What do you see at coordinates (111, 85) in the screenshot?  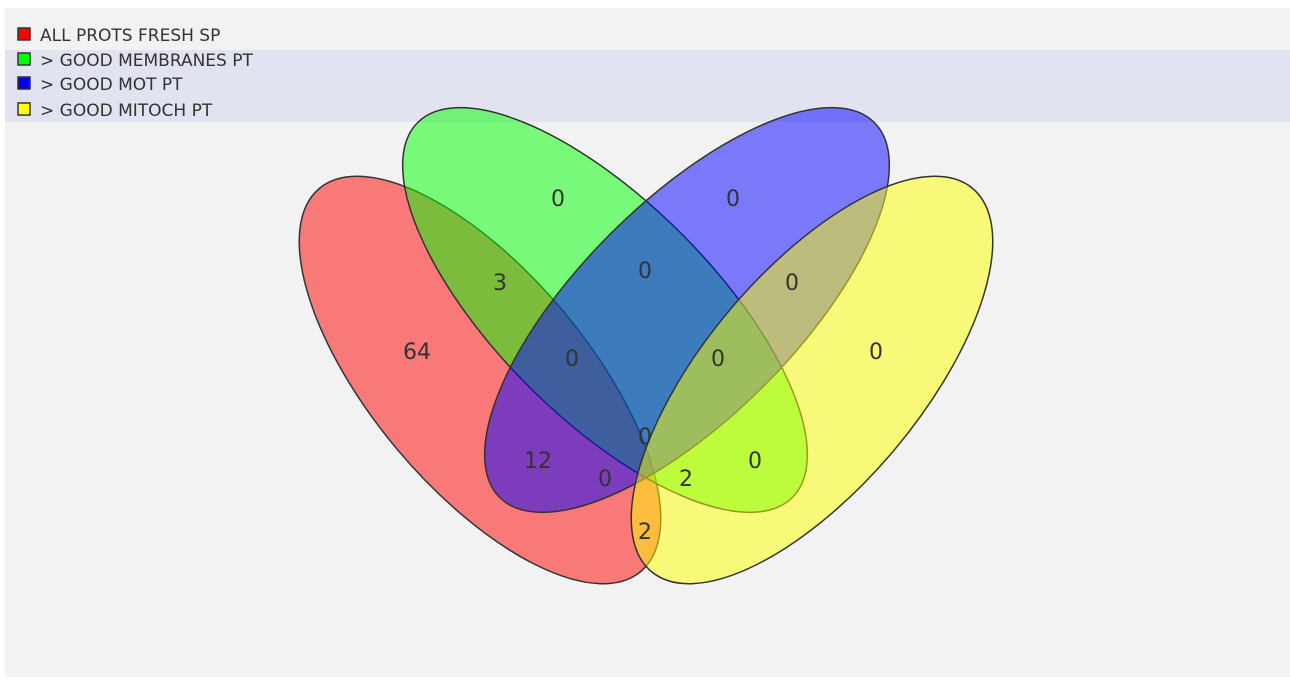 I see `legend-label: > GOOD MOT PT` at bounding box center [111, 85].